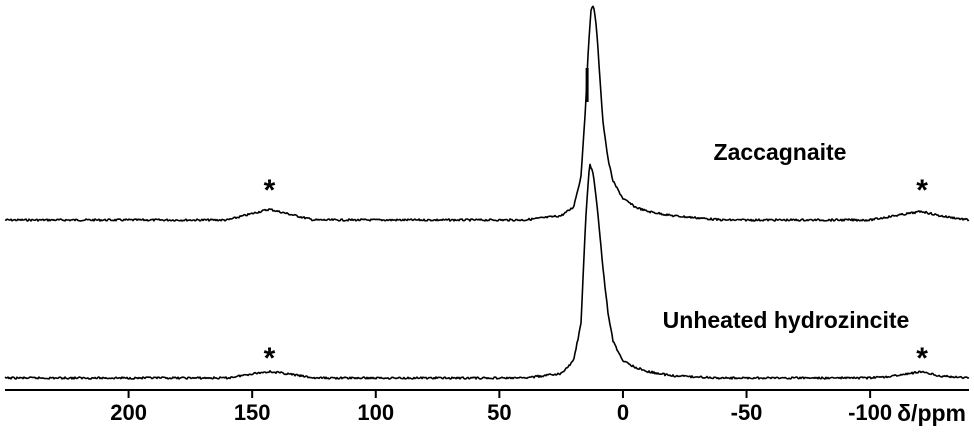 This screenshot has width=974, height=433. I want to click on x-tick-label: 50, so click(499, 412).